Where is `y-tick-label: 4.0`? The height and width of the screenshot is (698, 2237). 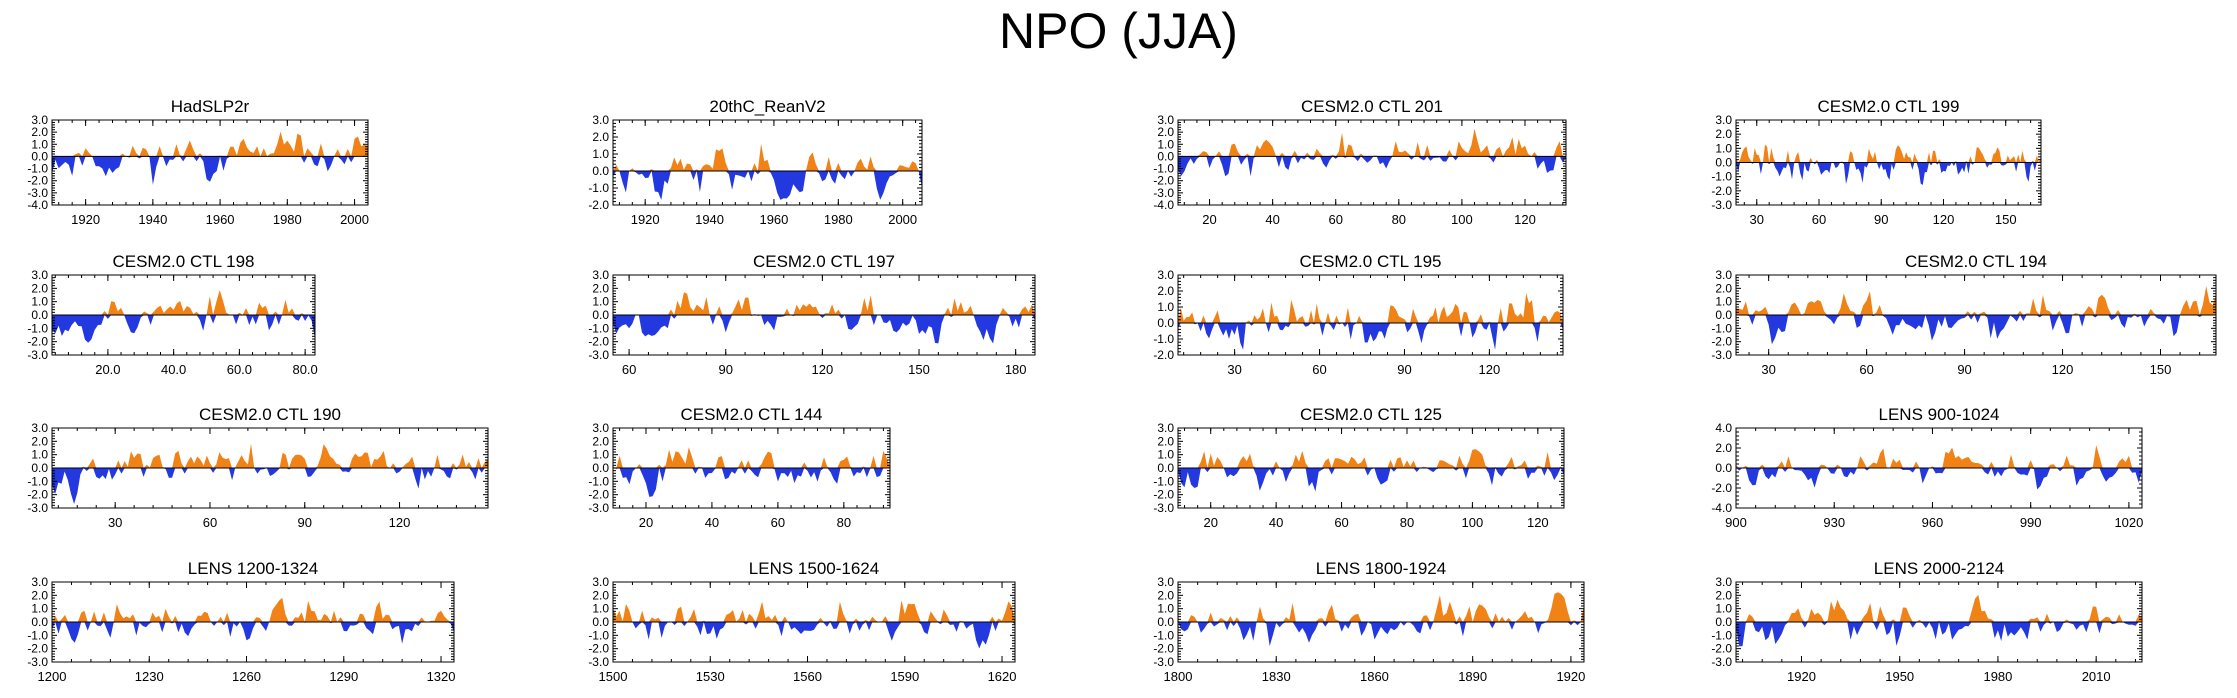 y-tick-label: 4.0 is located at coordinates (1723, 428).